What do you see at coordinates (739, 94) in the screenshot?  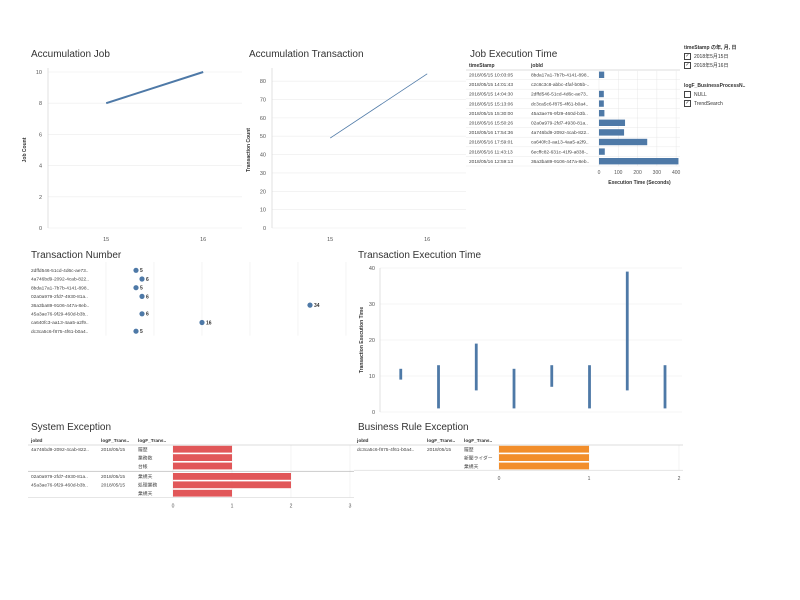 I see `legend-item-null: NULL` at bounding box center [739, 94].